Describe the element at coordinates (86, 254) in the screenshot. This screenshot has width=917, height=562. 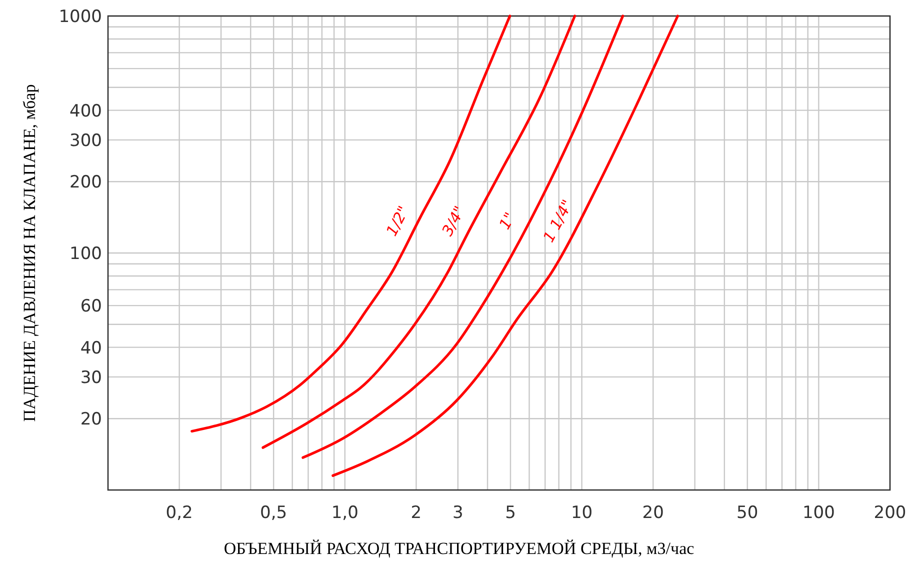
I see `y-tick-label: 100` at that location.